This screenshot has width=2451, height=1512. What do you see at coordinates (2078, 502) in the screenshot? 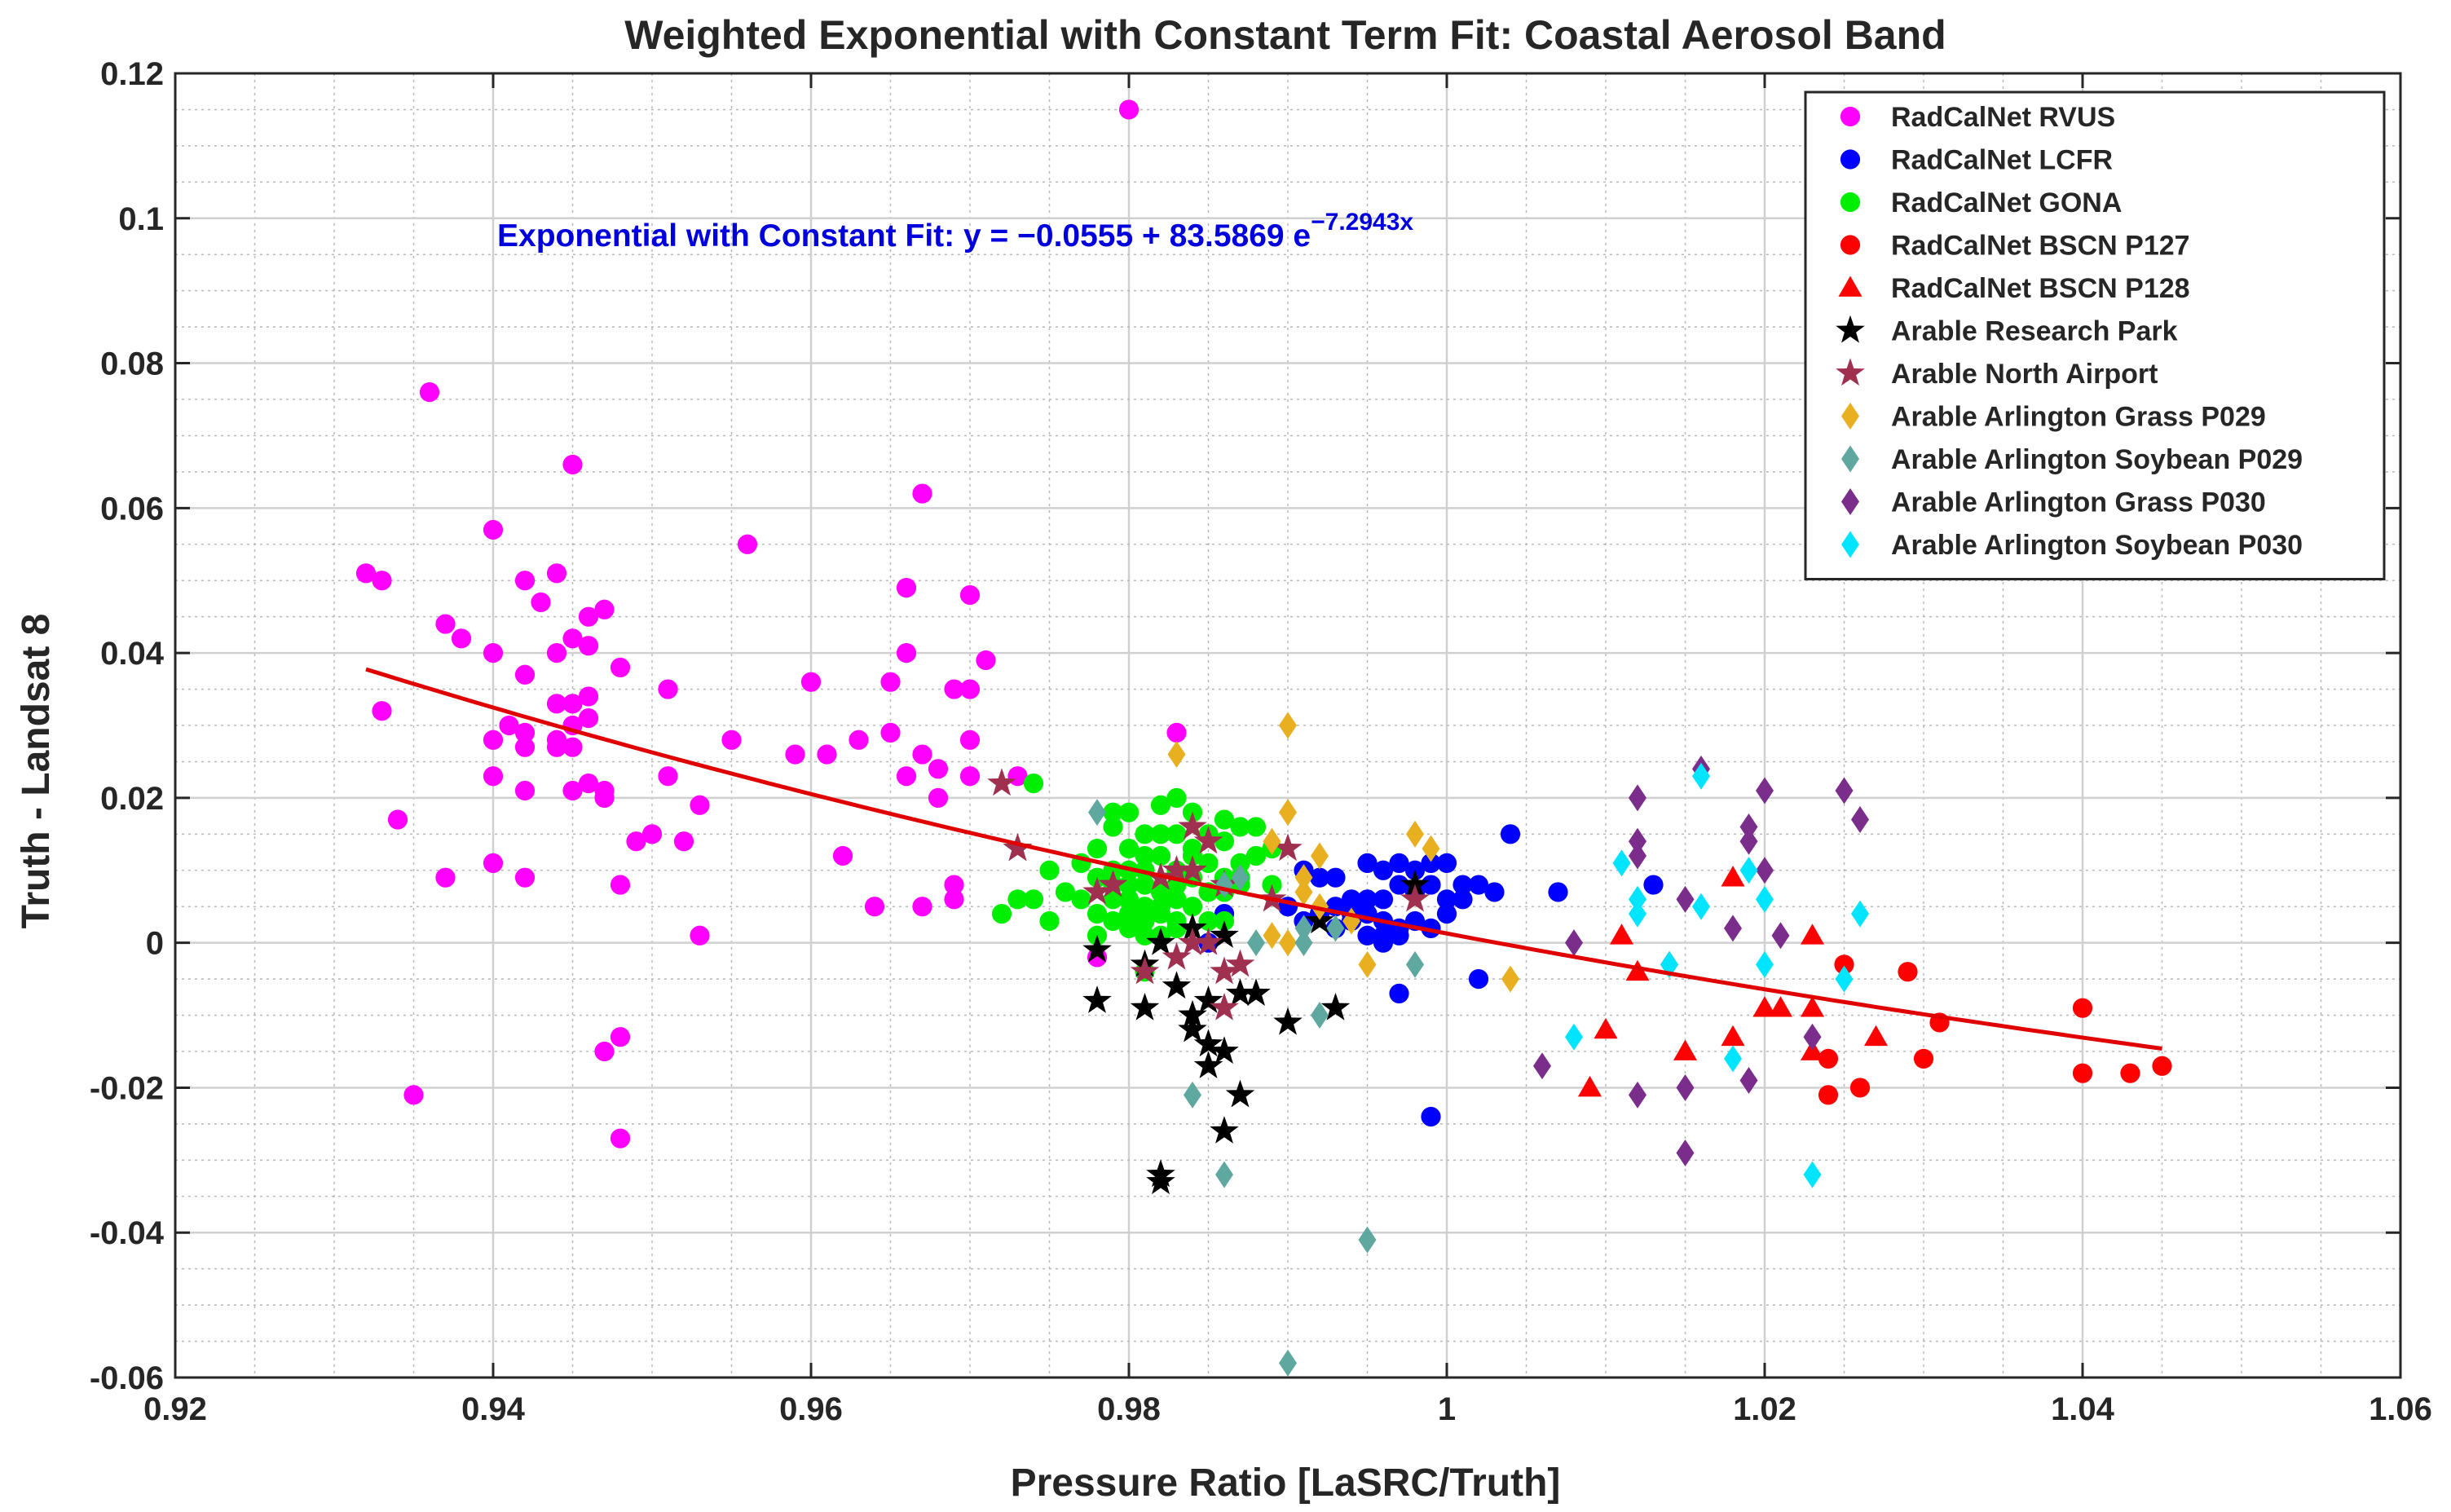
I see `legend-label: Arable Arlington Grass P030` at bounding box center [2078, 502].